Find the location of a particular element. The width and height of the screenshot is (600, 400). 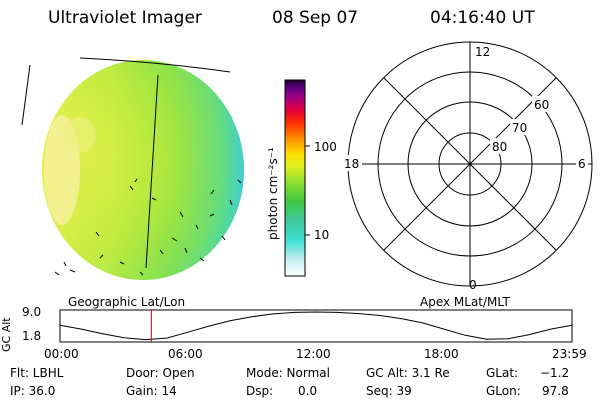

coastline-marks is located at coordinates (148, 227).